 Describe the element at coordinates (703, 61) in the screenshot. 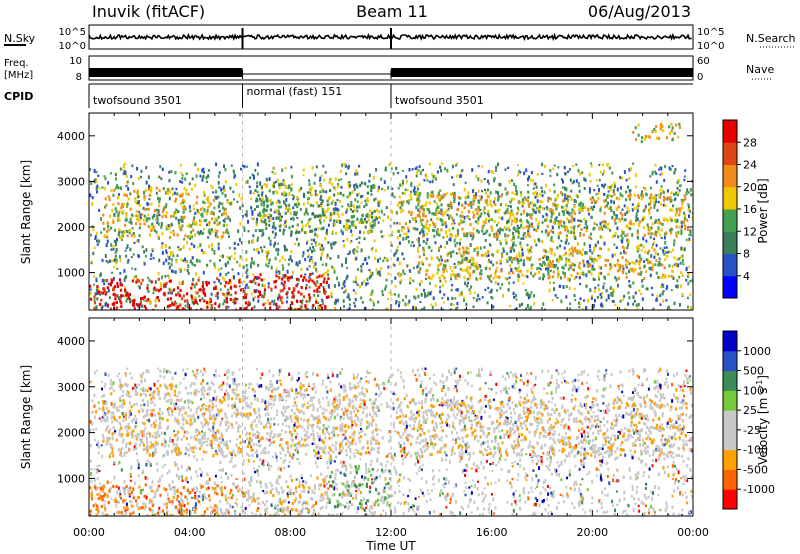

I see `nave-tick-top: 60` at that location.